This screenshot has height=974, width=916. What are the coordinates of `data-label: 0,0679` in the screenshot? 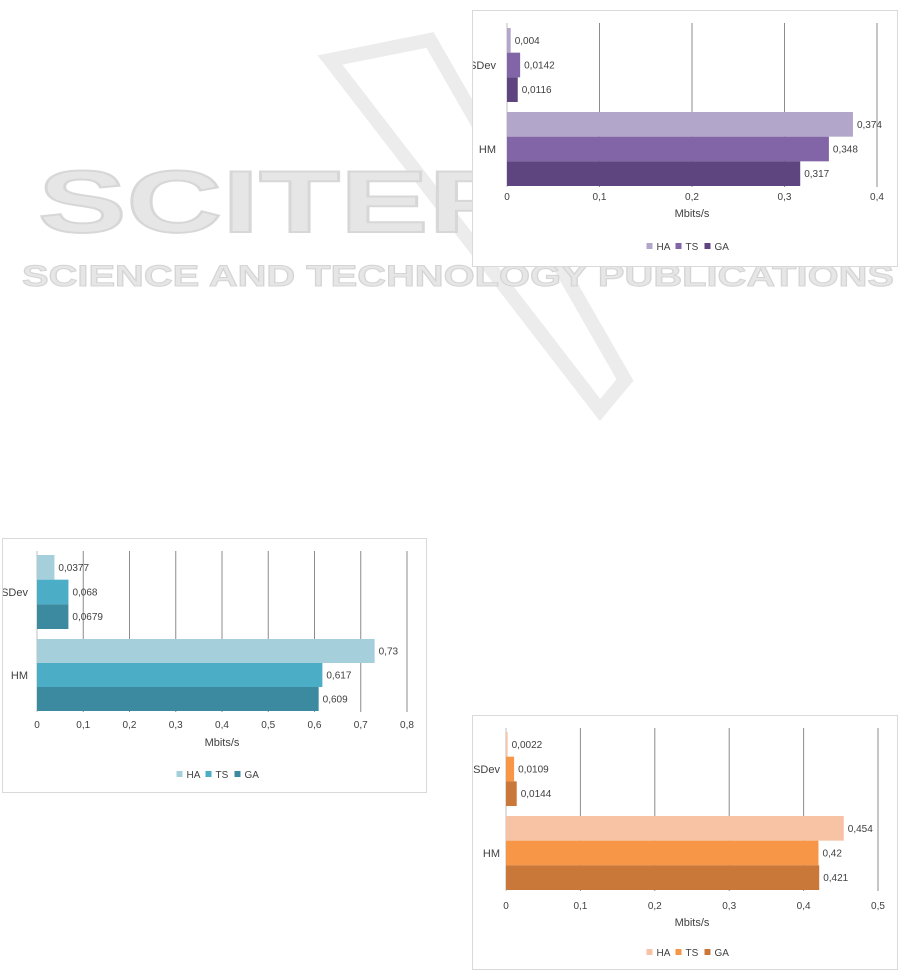 It's located at (87, 617).